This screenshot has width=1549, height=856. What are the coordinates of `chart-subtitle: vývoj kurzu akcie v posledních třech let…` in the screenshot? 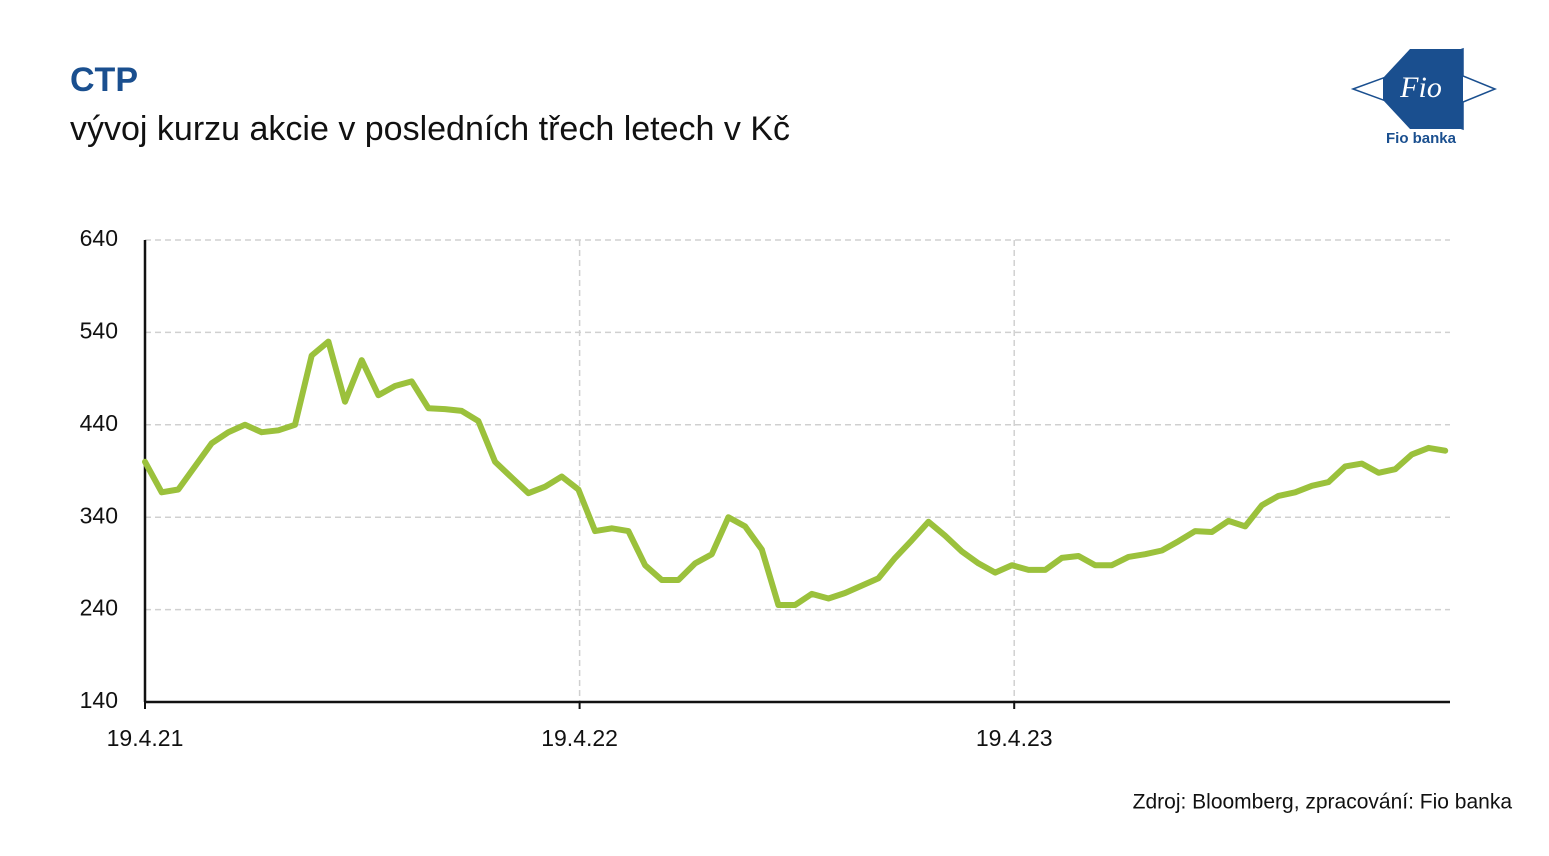 It's located at (430, 129).